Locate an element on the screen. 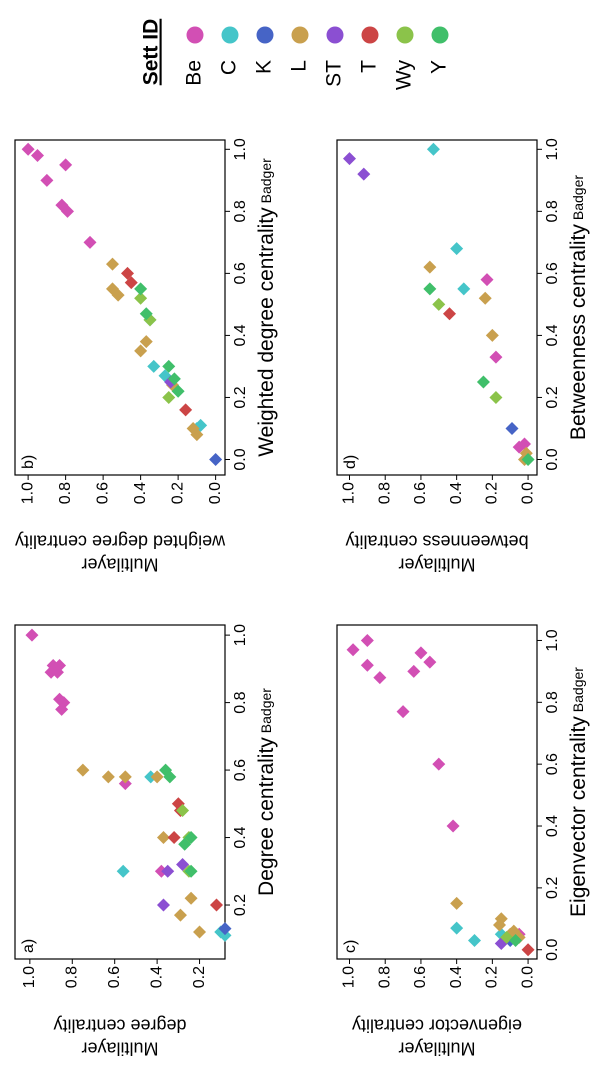  y-tick-label: 0.0 is located at coordinates (215, 493).